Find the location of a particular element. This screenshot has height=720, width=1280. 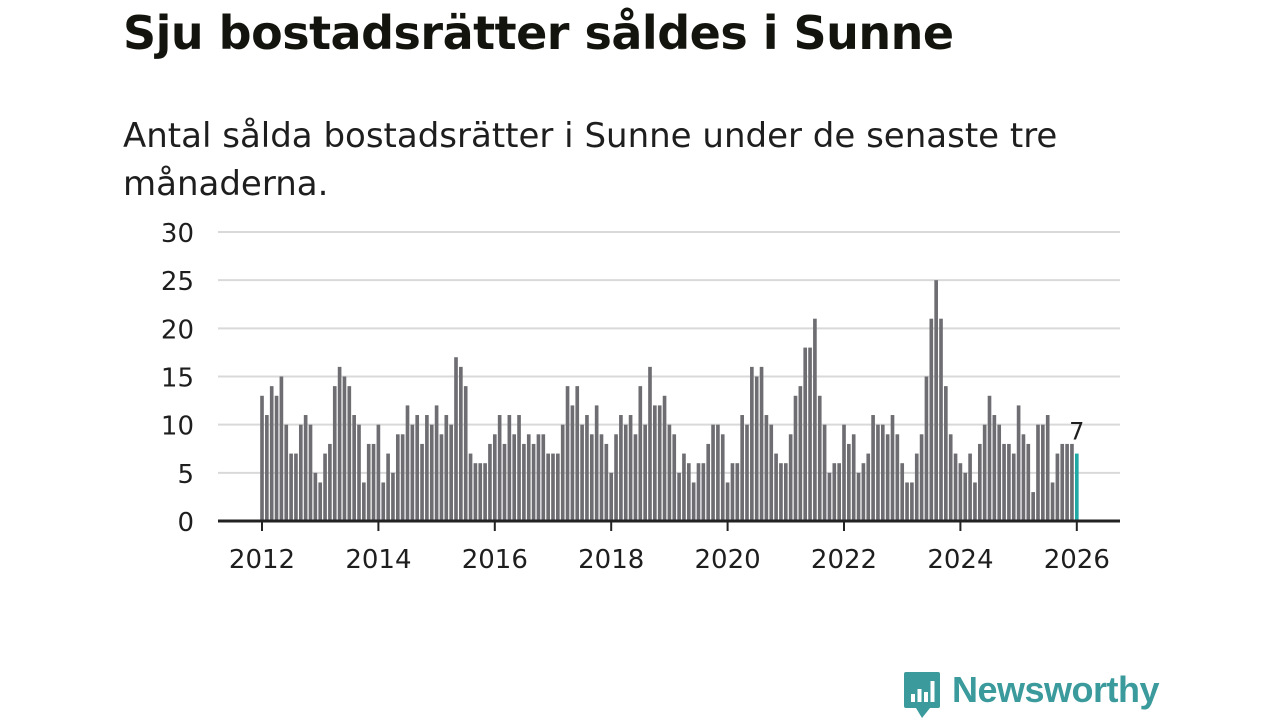

y-tick-label: 0 is located at coordinates (185, 523).